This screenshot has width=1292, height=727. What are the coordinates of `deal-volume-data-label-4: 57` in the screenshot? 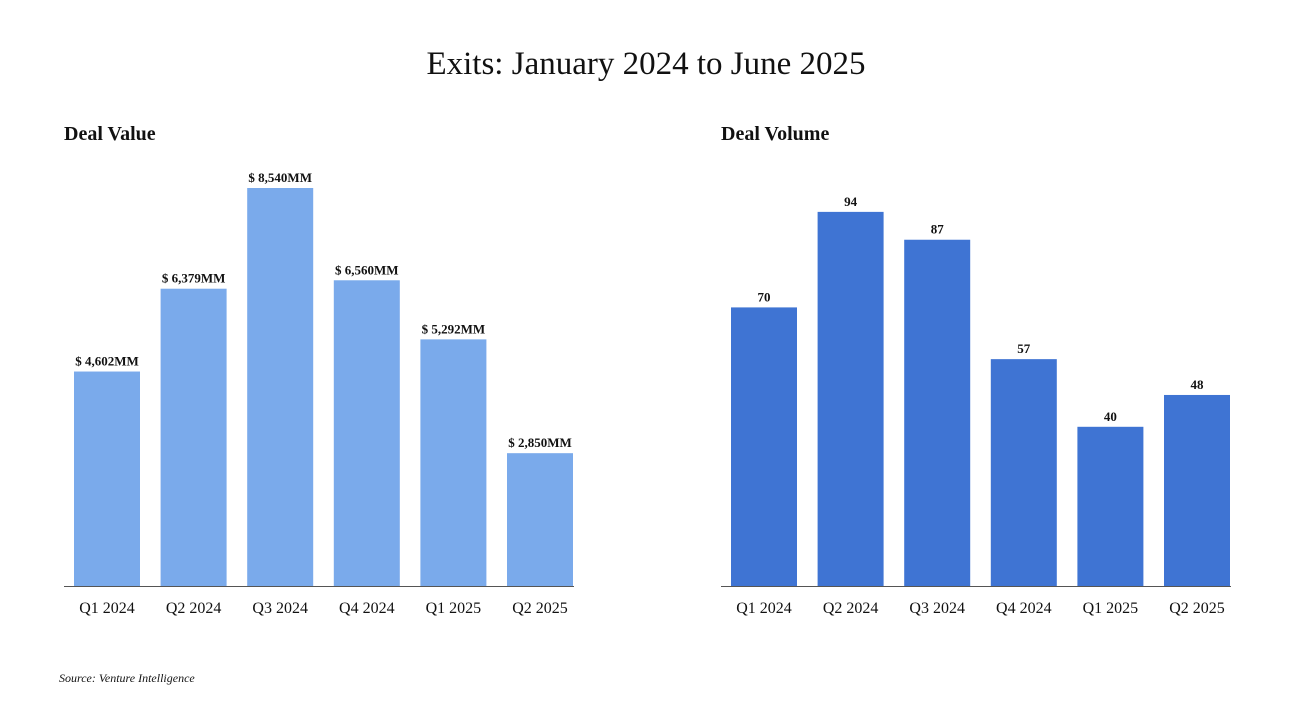 It's located at (1024, 348).